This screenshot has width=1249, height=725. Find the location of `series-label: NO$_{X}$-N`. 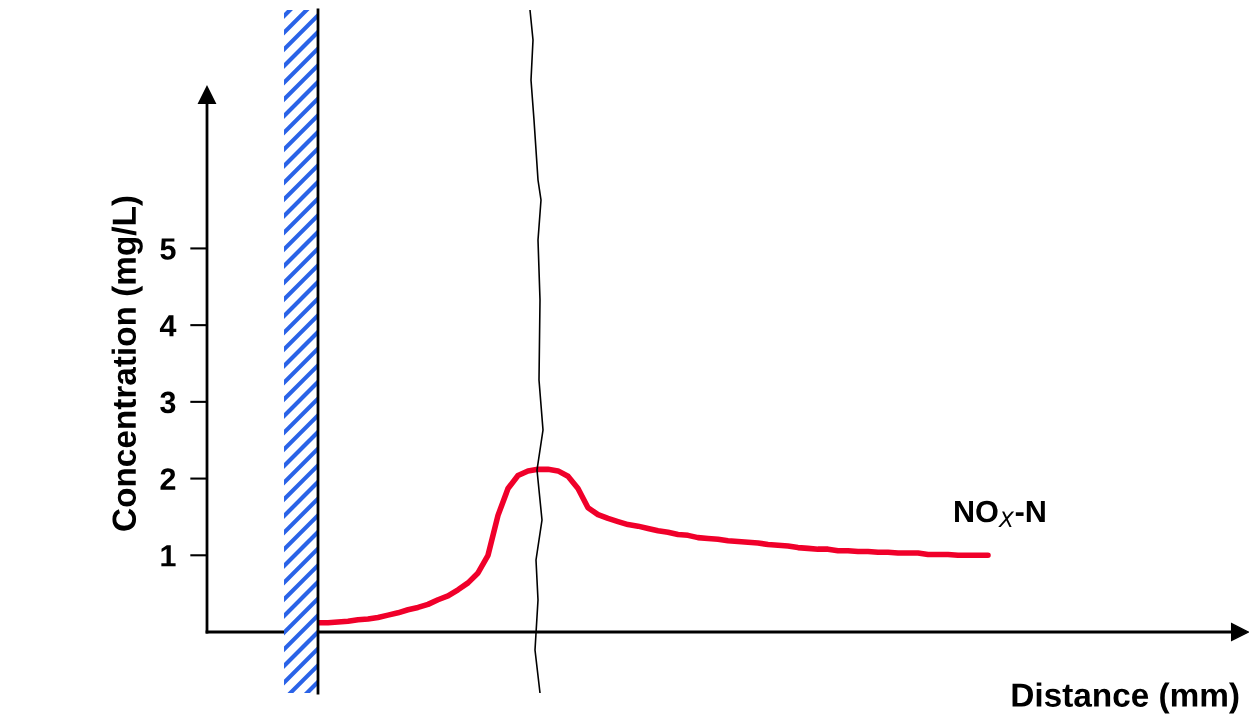

series-label: NO$_{X}$-N is located at coordinates (1000, 514).